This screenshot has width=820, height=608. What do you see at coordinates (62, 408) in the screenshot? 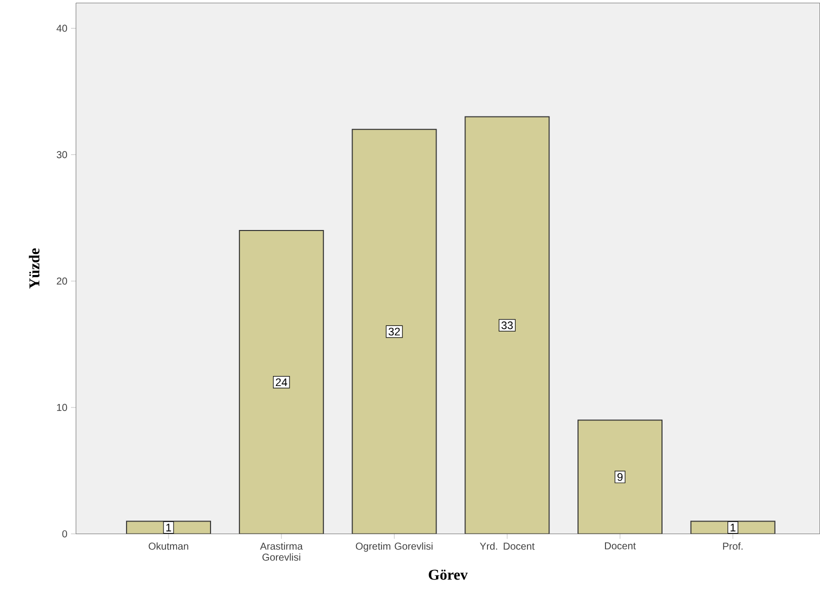
I see `y-tick-label: 10` at bounding box center [62, 408].